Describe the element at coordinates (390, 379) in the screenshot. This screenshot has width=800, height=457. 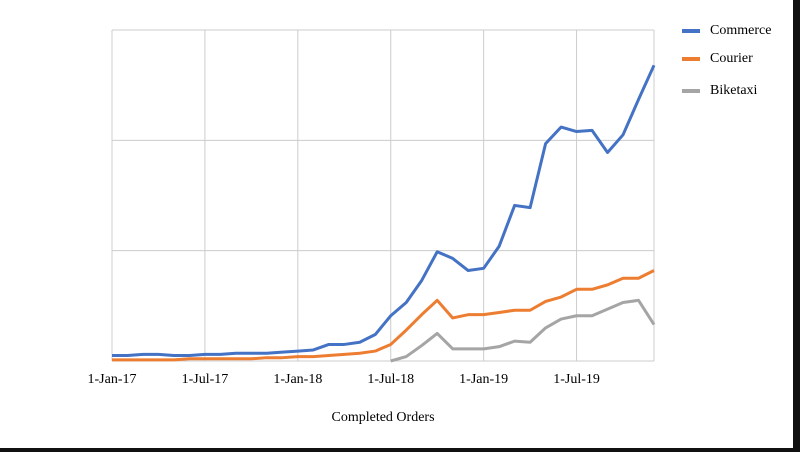
I see `x-tick-label: 1-Jul-18` at that location.